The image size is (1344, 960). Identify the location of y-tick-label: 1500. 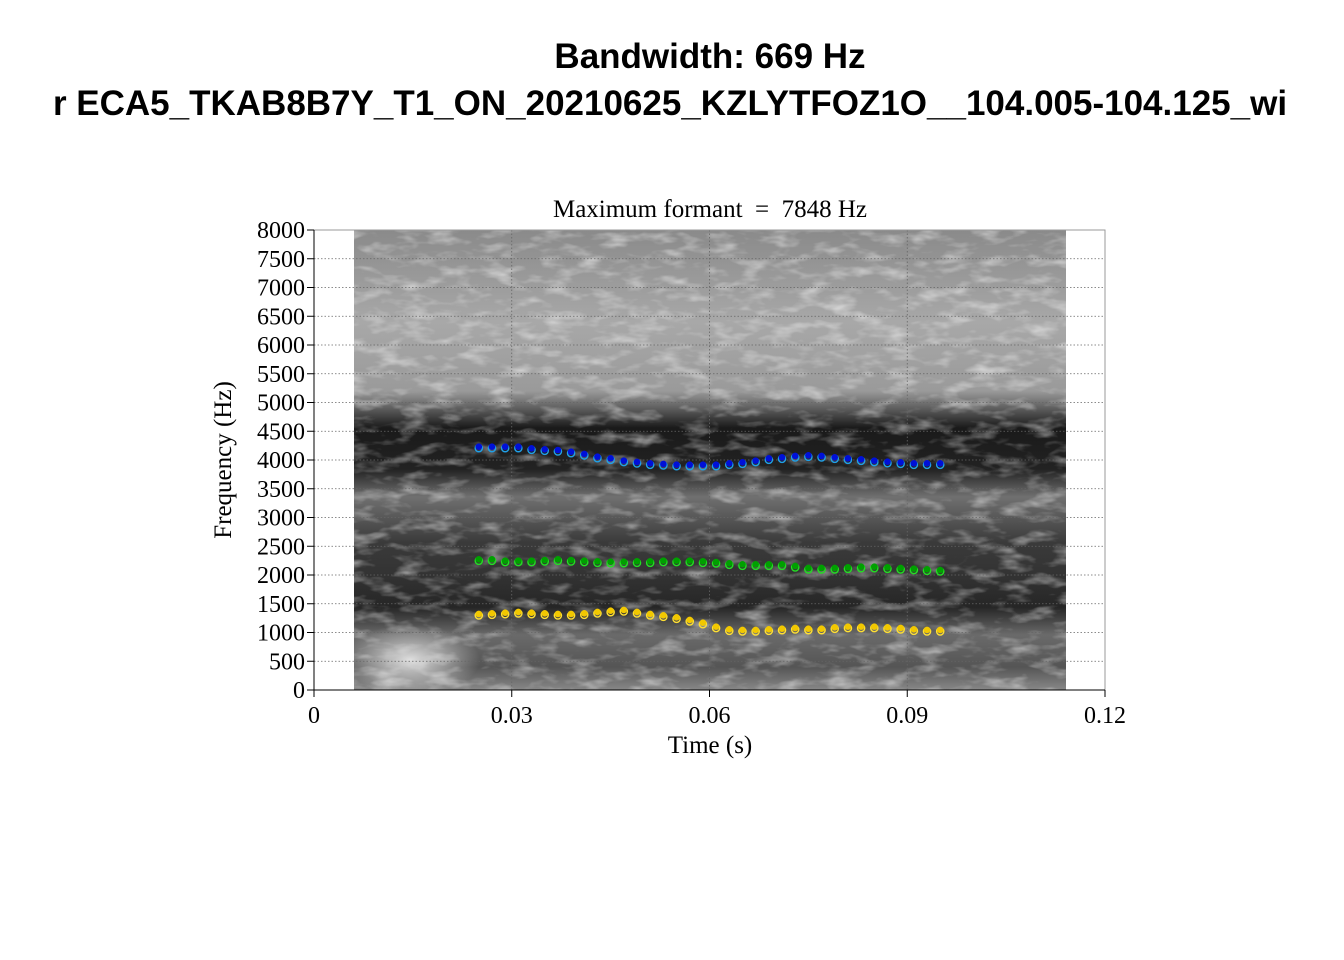
(281, 605).